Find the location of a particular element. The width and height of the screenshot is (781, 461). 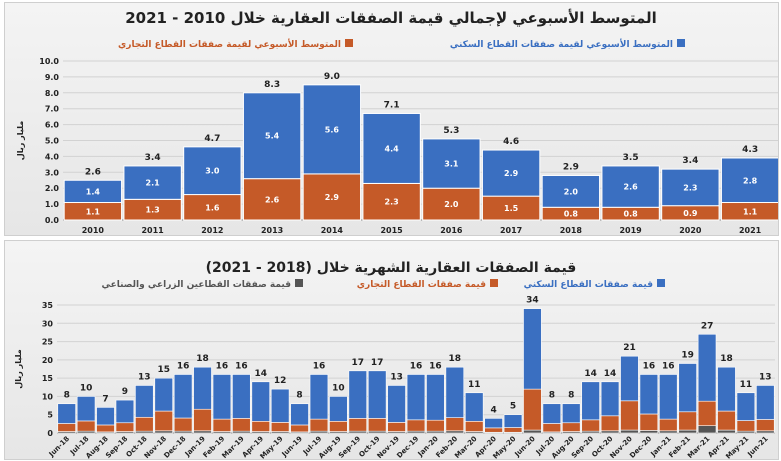

total-label: 10 is located at coordinates (338, 388).